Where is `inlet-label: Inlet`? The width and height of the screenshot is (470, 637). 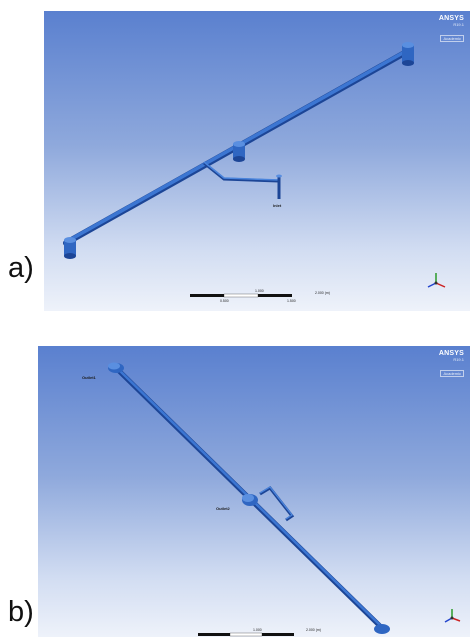 inlet-label: Inlet is located at coordinates (277, 205).